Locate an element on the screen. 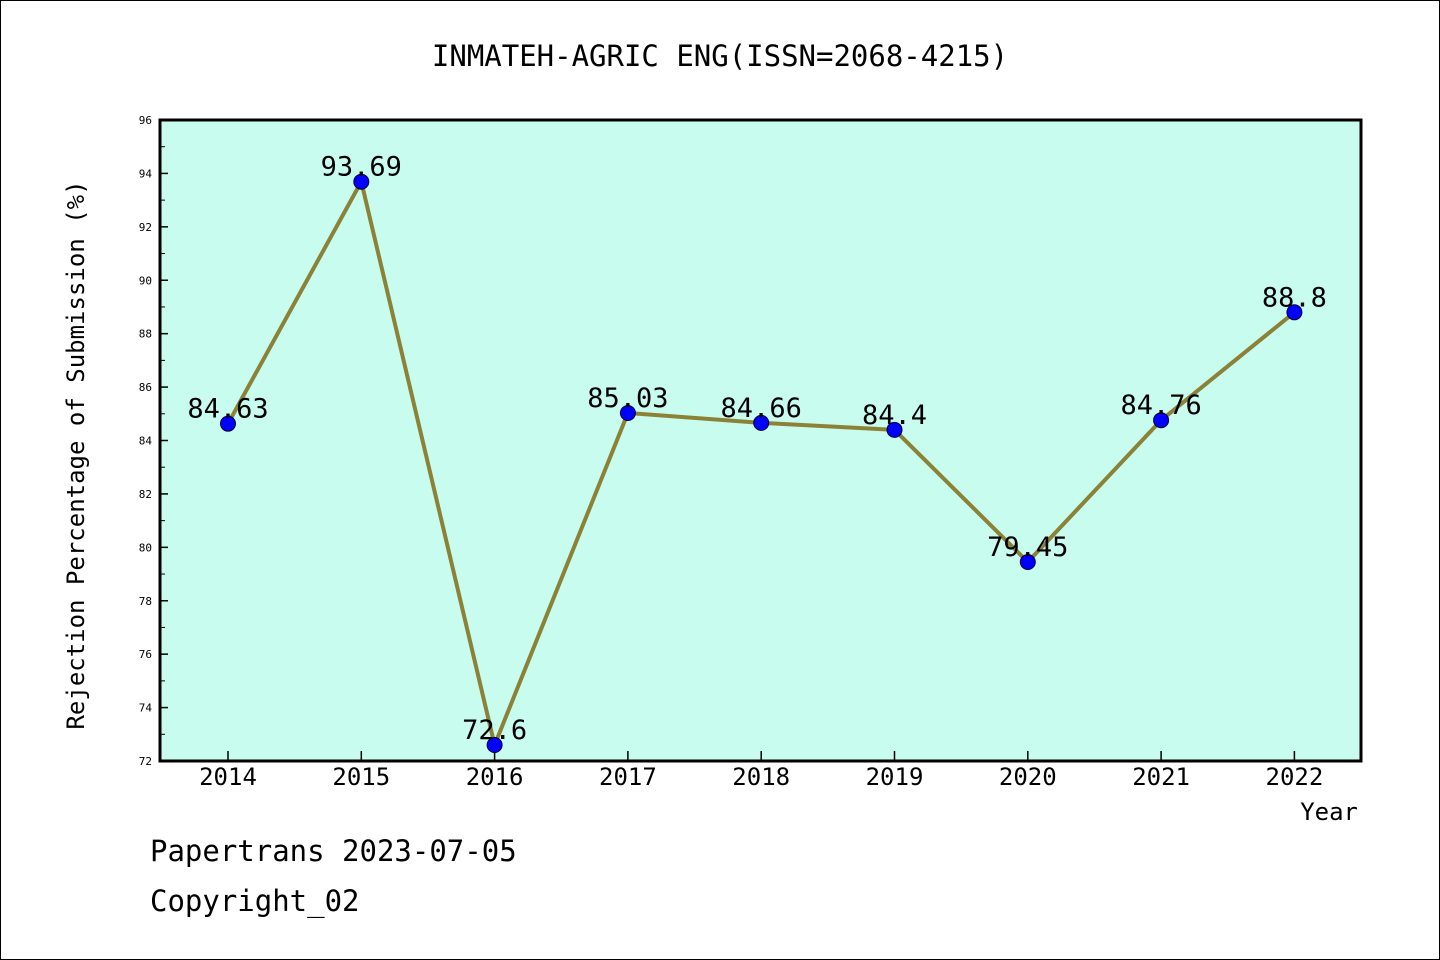  x-tick-label: 2015 is located at coordinates (361, 777).